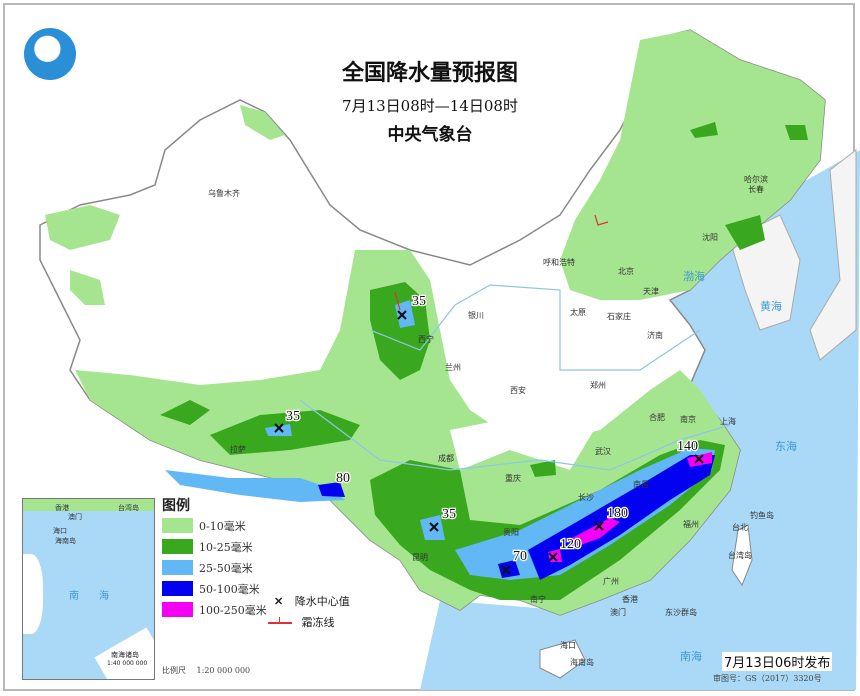  What do you see at coordinates (262, 587) in the screenshot?
I see `legend-item: 50-100毫米` at bounding box center [262, 587].